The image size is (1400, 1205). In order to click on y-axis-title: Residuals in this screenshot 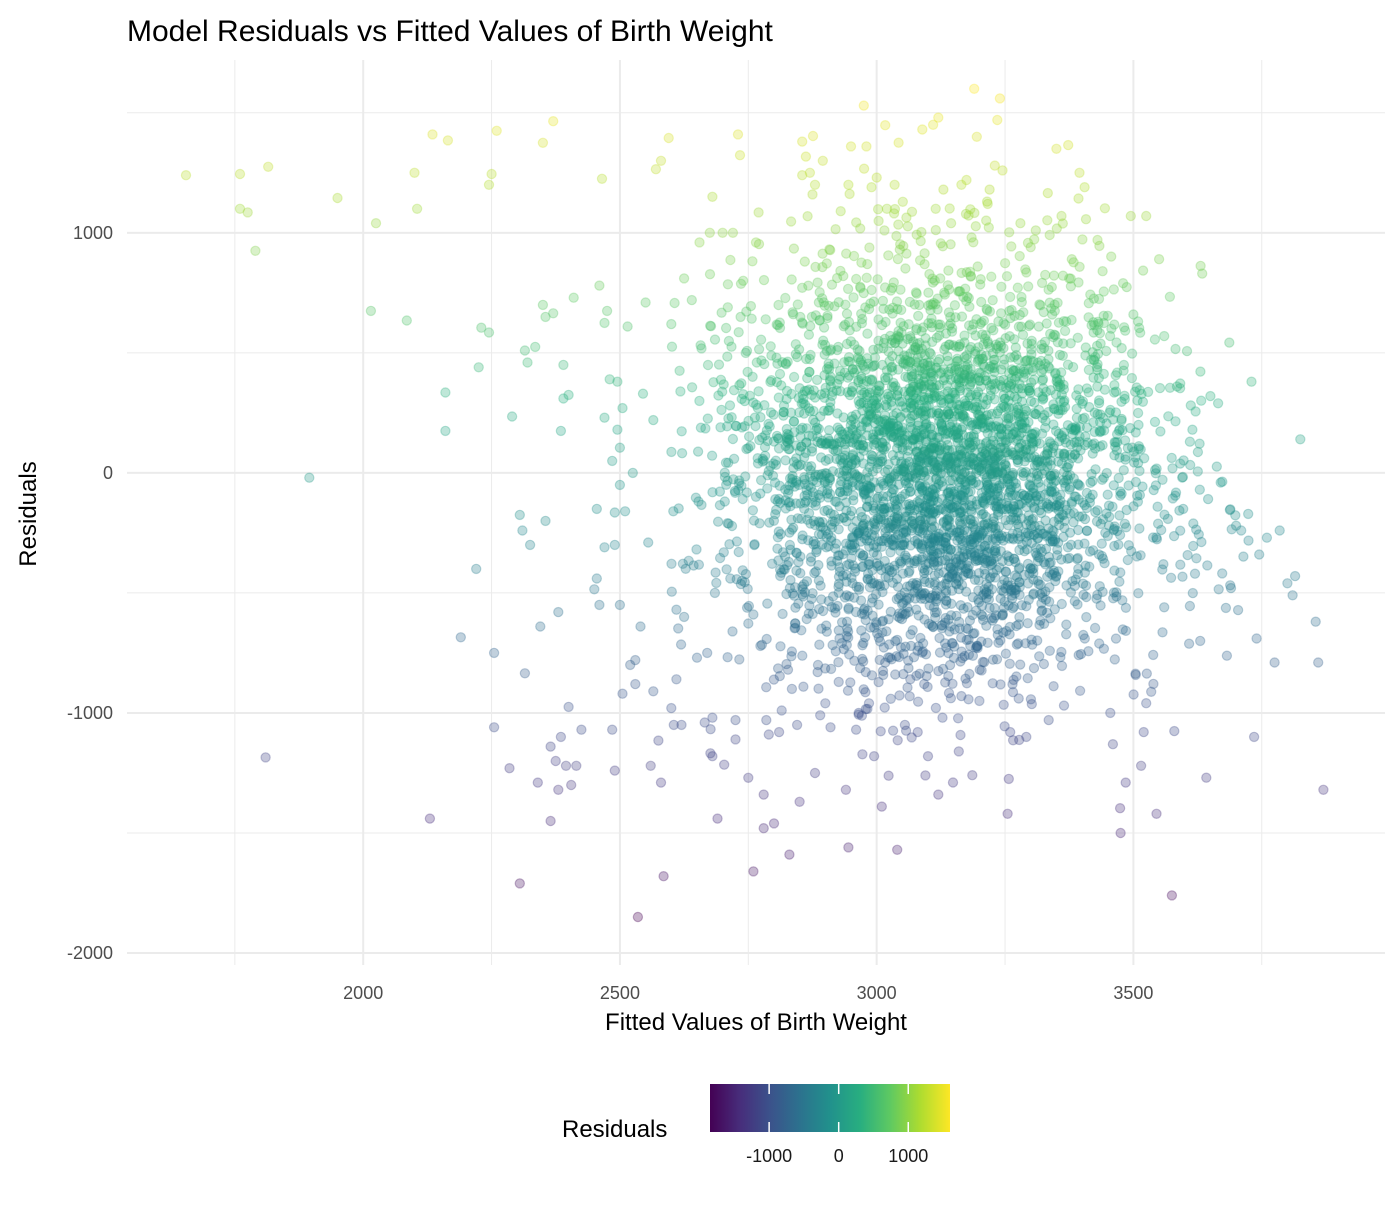, I will do `click(28, 513)`.